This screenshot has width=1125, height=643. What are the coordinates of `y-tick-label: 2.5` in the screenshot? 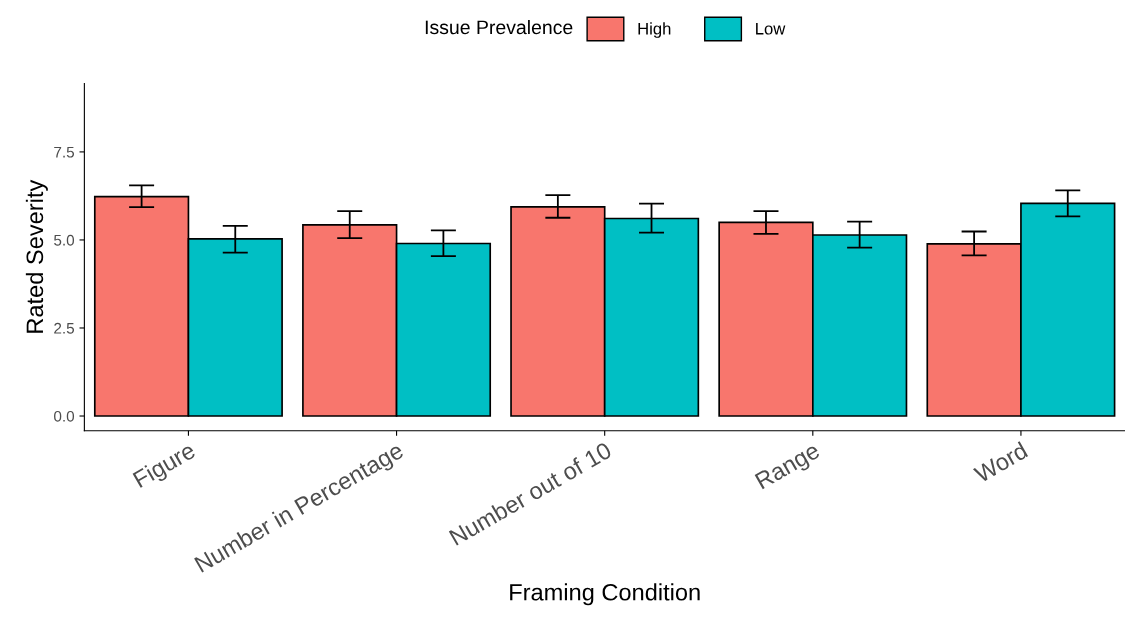 It's located at (64, 328).